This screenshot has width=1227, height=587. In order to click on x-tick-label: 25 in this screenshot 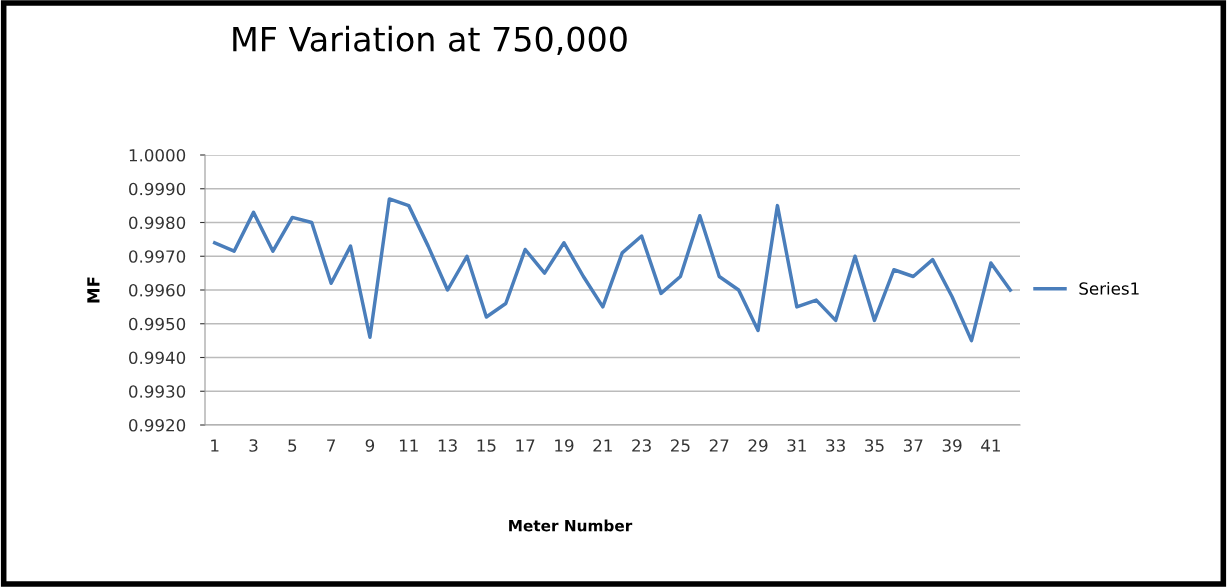, I will do `click(680, 445)`.